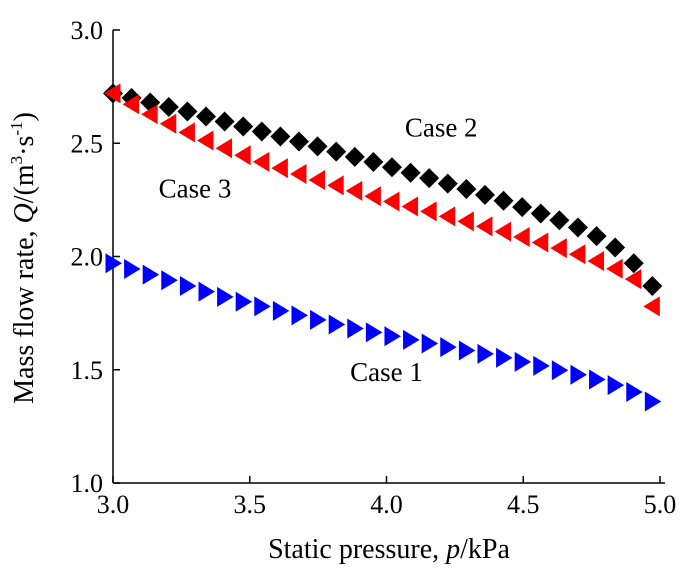  I want to click on y-tick-label: 2.0, so click(87, 257).